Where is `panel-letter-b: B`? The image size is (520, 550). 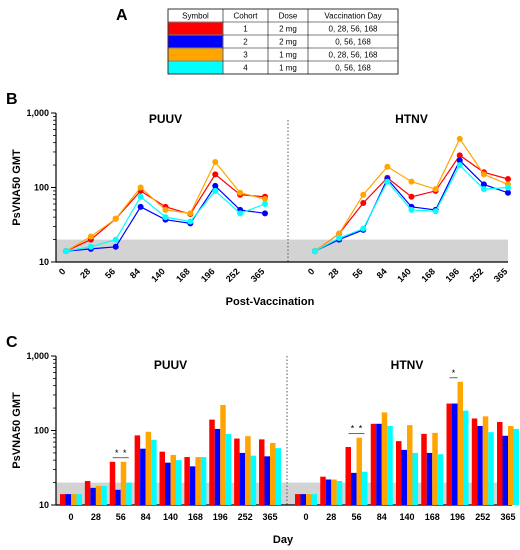
panel-letter-b: B is located at coordinates (12, 99).